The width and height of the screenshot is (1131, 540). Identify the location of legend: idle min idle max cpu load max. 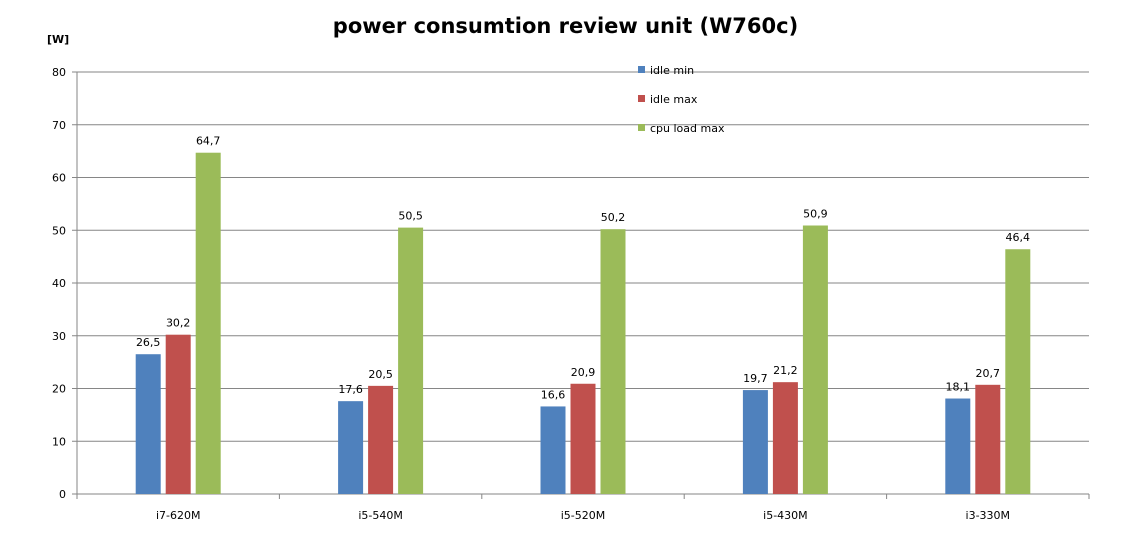
(681, 99).